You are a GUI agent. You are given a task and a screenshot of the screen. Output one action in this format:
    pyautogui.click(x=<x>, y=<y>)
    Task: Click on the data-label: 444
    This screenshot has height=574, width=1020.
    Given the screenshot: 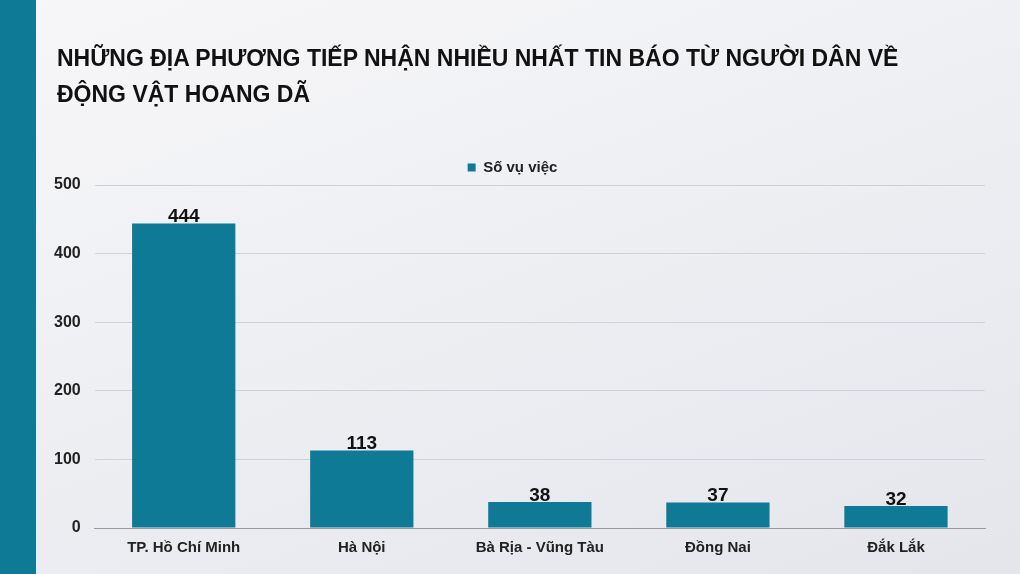 What is the action you would take?
    pyautogui.click(x=184, y=216)
    